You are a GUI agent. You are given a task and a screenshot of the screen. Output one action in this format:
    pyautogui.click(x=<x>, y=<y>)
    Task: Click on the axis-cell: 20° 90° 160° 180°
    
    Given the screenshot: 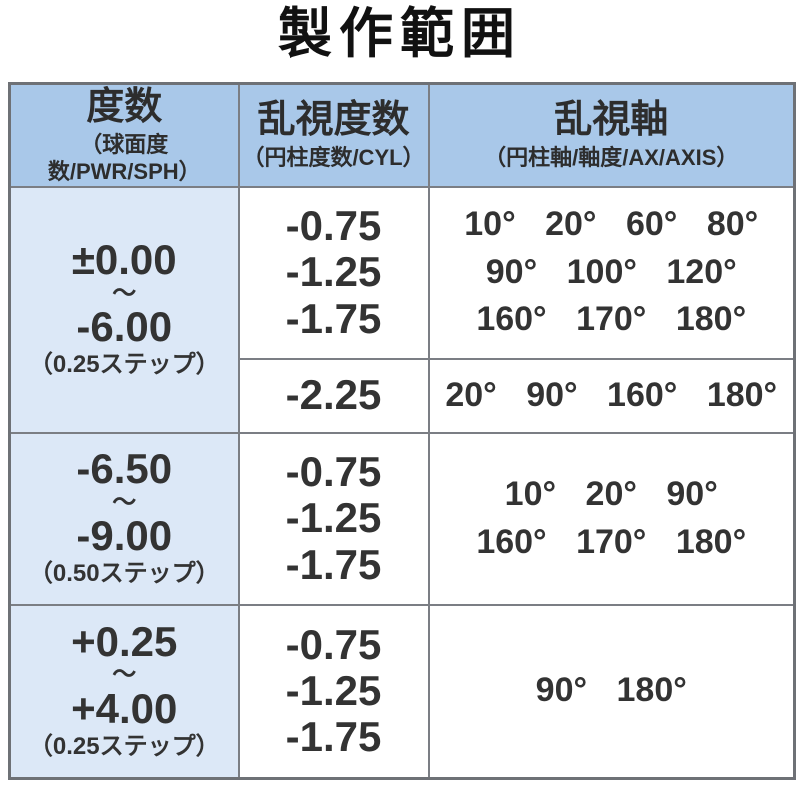 What is the action you would take?
    pyautogui.click(x=611, y=395)
    